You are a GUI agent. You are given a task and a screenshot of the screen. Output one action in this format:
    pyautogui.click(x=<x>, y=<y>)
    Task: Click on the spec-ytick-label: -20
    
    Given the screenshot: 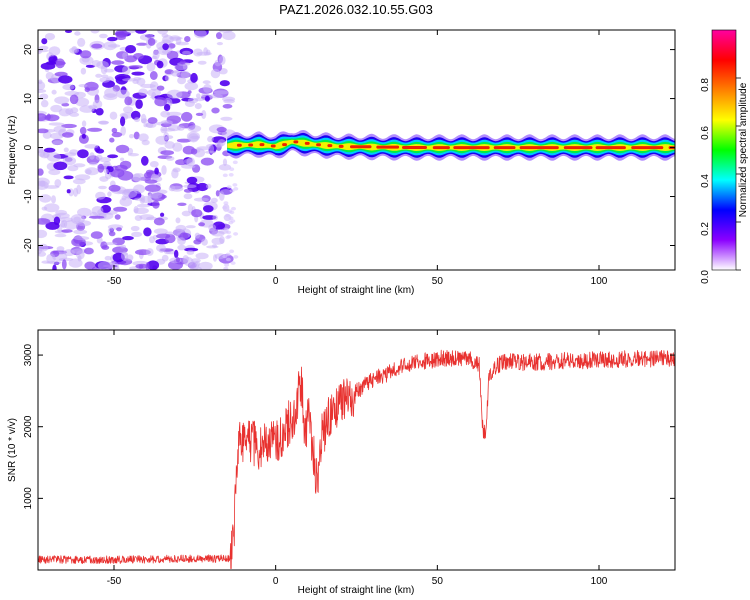 What is the action you would take?
    pyautogui.click(x=28, y=245)
    